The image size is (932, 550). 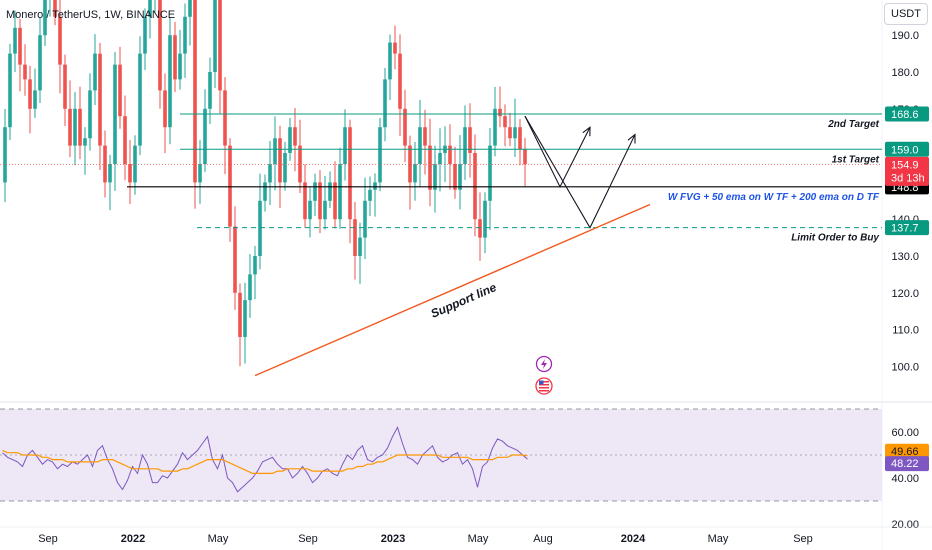 I want to click on rsi-line, so click(x=265, y=459).